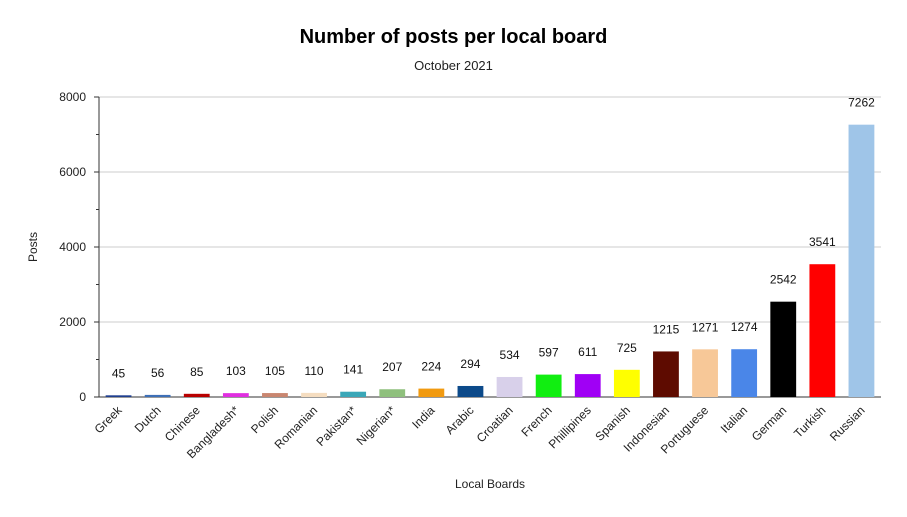 The width and height of the screenshot is (907, 517). What do you see at coordinates (861, 103) in the screenshot?
I see `data-label: 7262` at bounding box center [861, 103].